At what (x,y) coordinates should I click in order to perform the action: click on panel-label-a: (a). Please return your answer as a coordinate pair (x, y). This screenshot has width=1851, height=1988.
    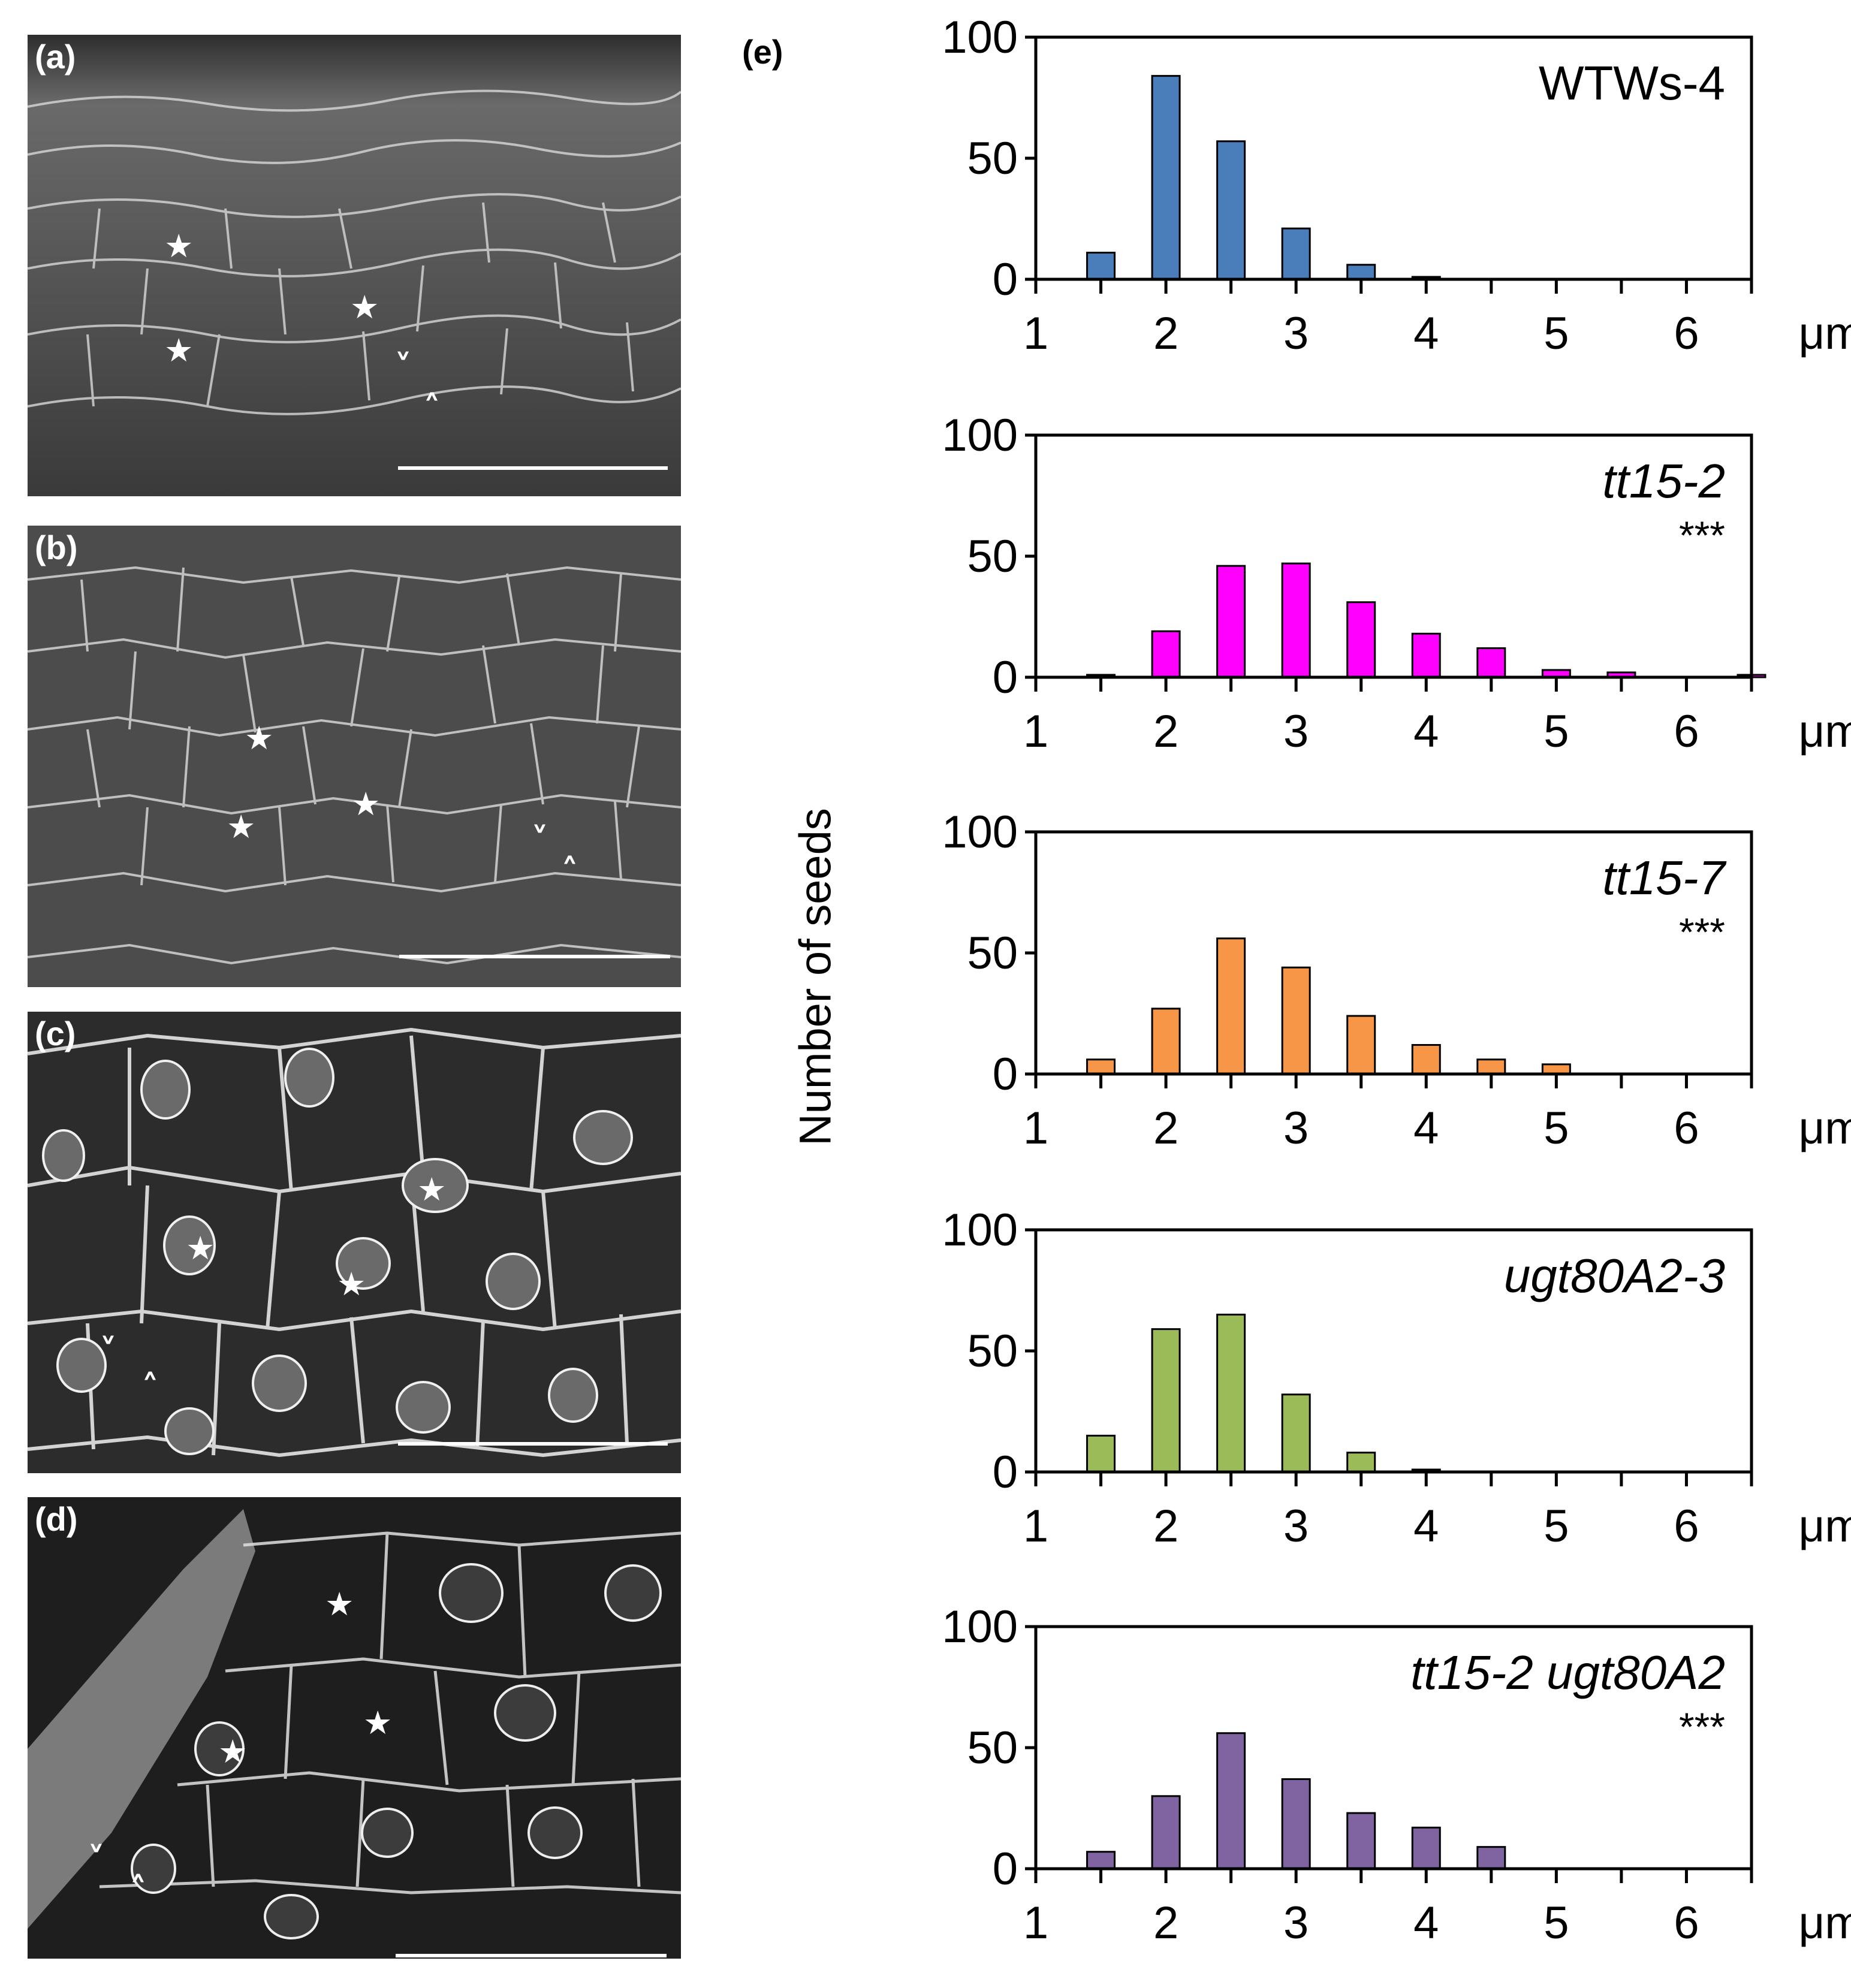
    Looking at the image, I should click on (55, 57).